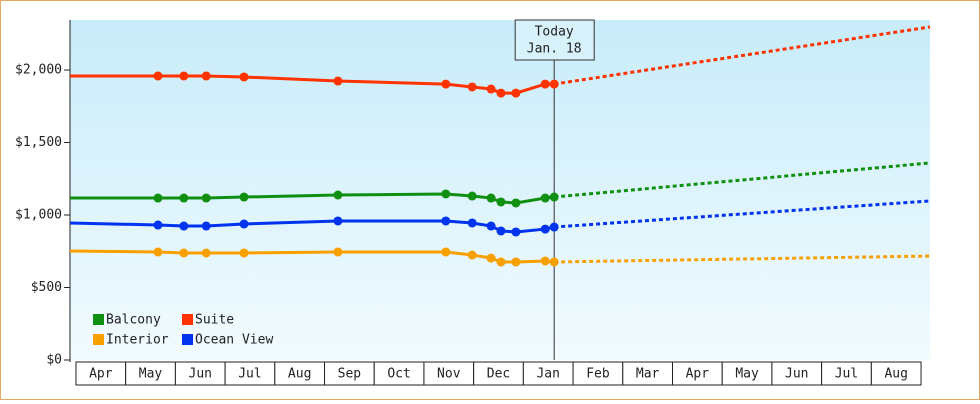  Describe the element at coordinates (547, 374) in the screenshot. I see `x-tick-label: Jan` at that location.